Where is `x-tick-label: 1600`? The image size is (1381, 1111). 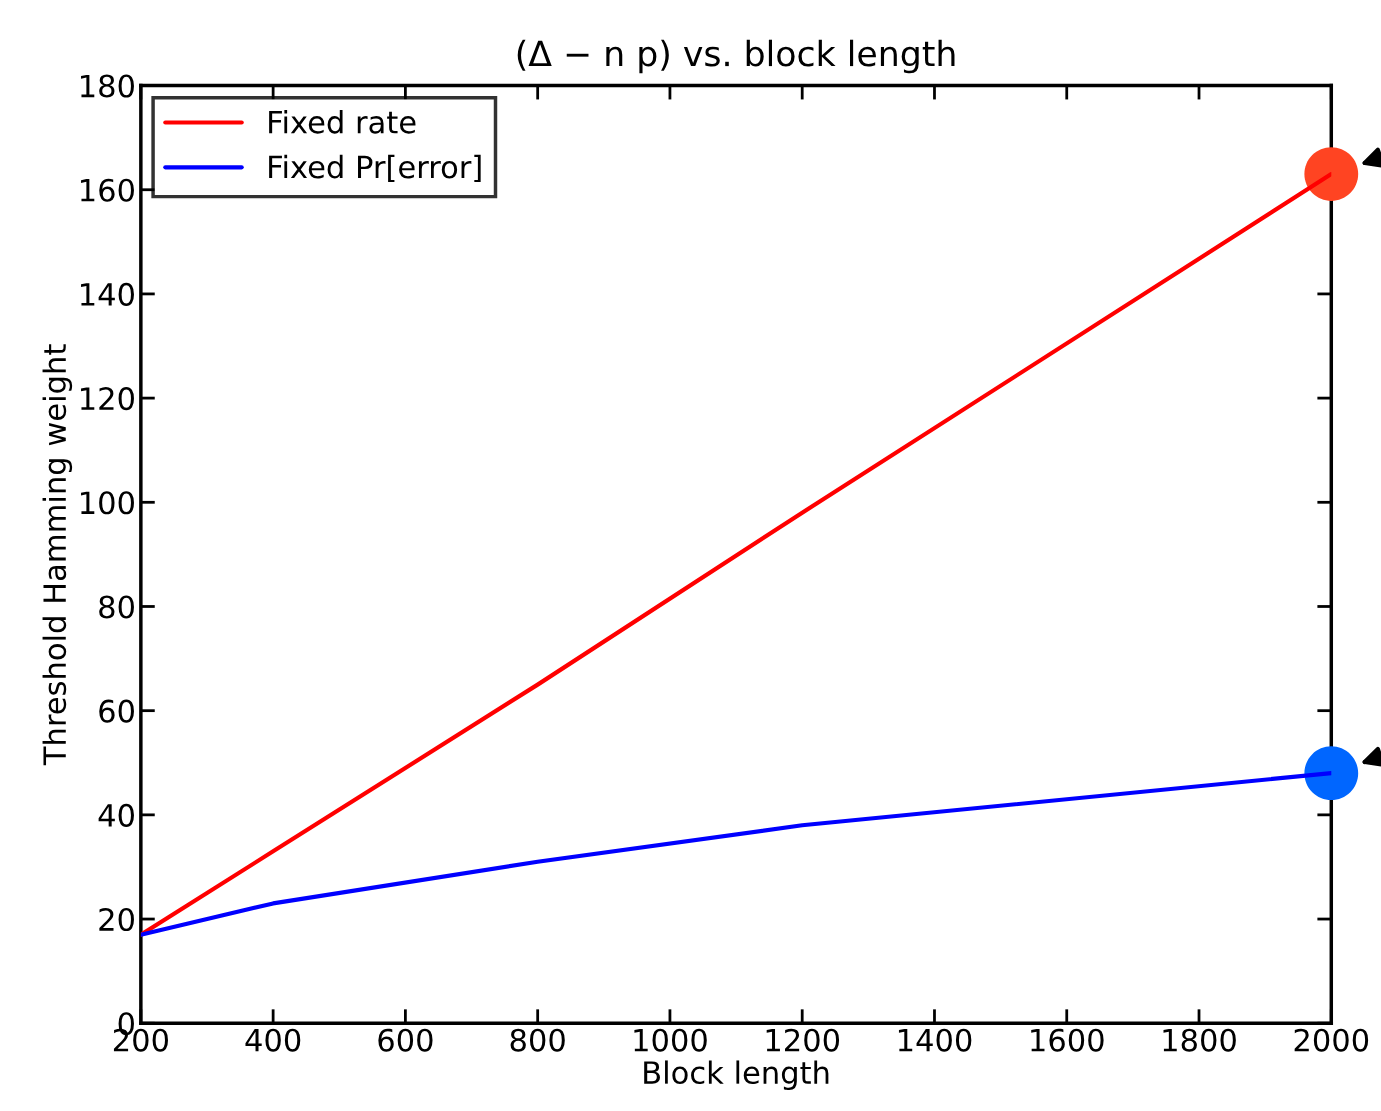 x-tick-label: 1600 is located at coordinates (1067, 1040).